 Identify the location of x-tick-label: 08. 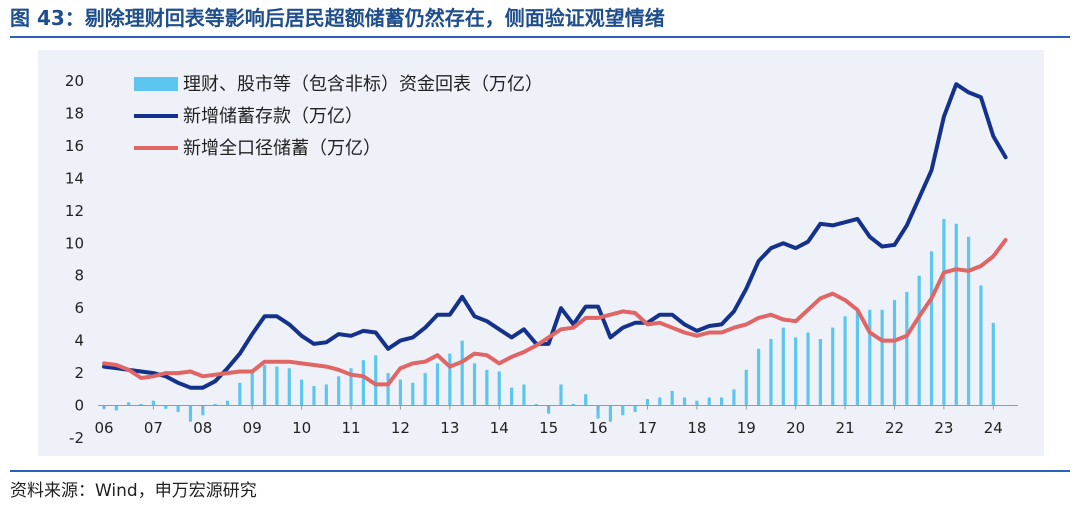
(202, 428).